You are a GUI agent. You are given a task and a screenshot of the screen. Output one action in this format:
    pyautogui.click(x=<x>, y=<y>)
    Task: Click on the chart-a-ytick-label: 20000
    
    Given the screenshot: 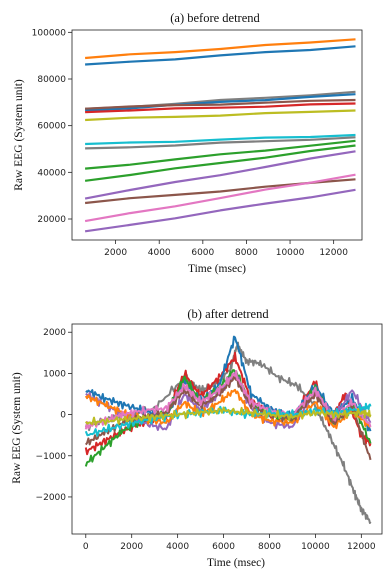 What is the action you would take?
    pyautogui.click(x=51, y=220)
    